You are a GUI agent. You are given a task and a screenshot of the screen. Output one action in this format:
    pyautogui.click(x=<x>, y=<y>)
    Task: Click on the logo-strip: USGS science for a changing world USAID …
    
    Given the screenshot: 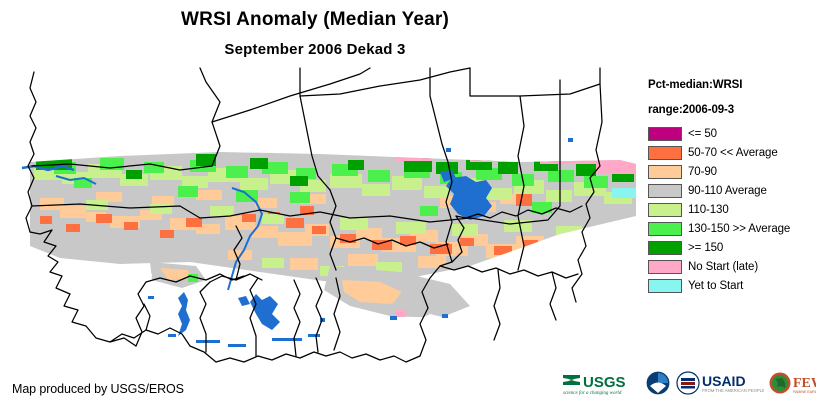 What is the action you would take?
    pyautogui.click(x=689, y=383)
    